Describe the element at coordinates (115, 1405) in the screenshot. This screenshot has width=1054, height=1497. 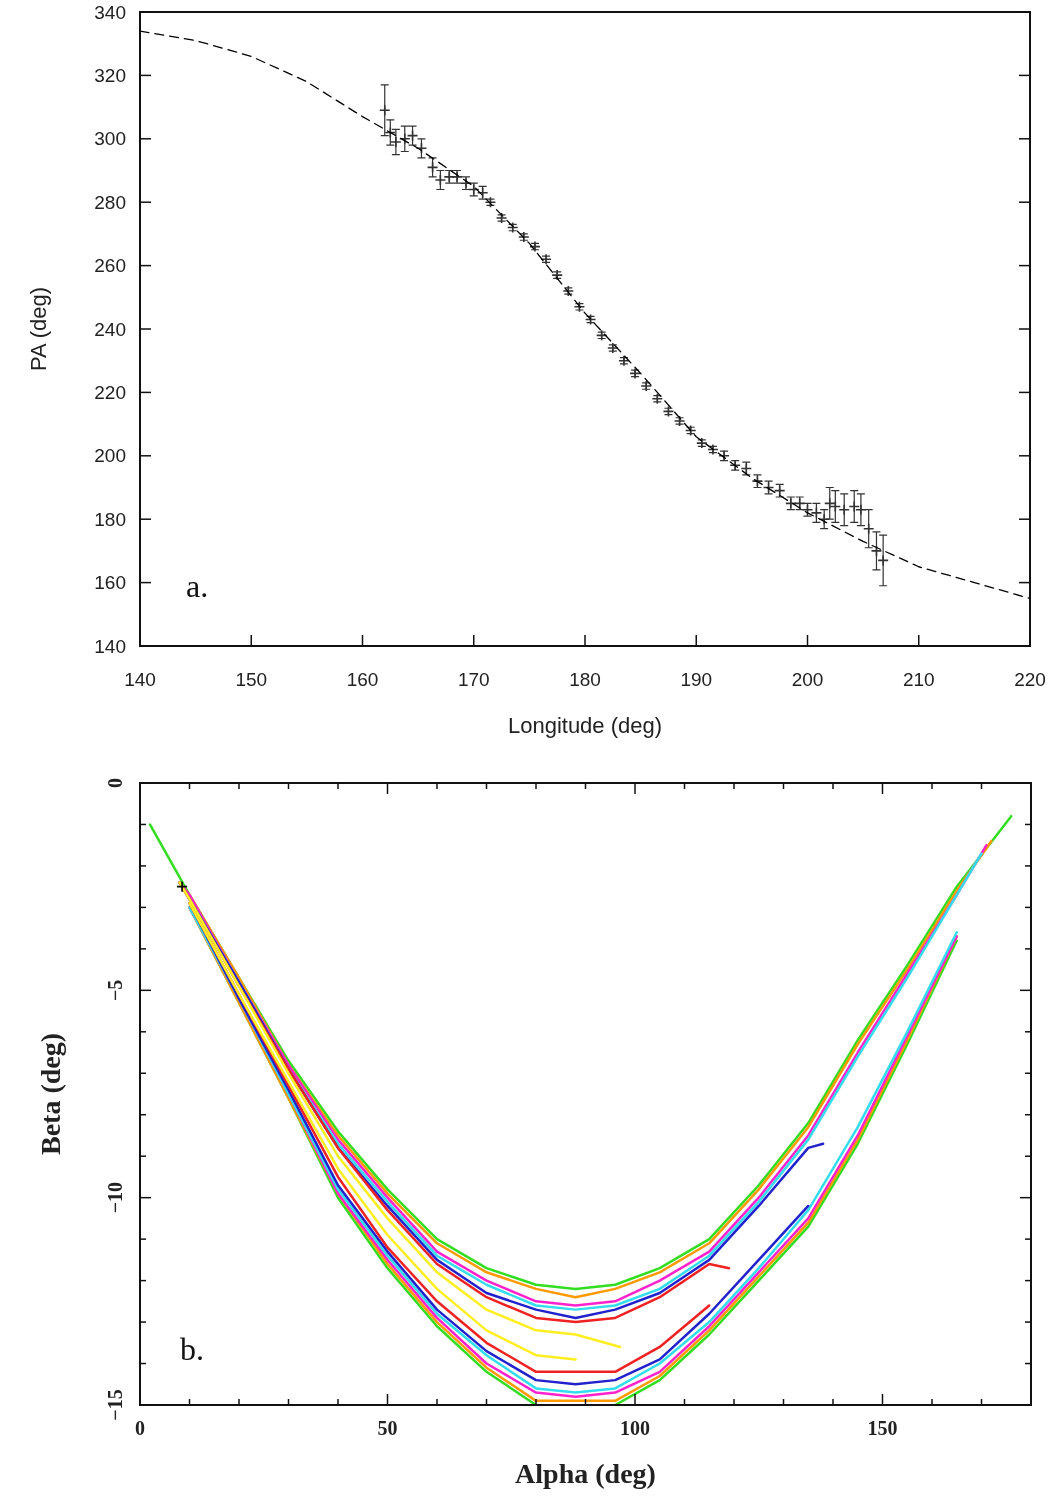
I see `y-tick-label: −15` at that location.